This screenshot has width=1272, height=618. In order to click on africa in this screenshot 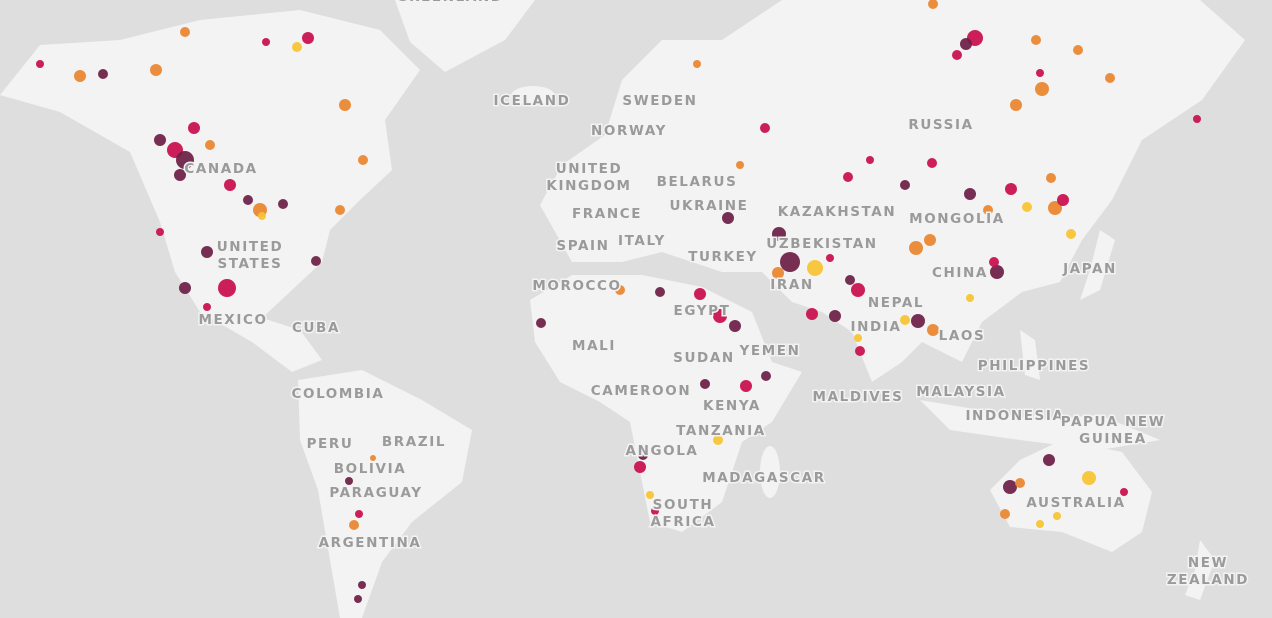, I will do `click(666, 403)`.